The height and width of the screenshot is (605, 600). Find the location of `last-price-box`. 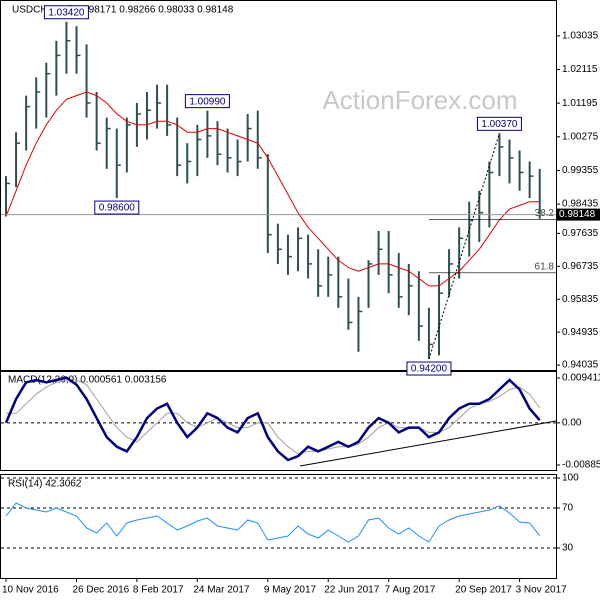

last-price-box is located at coordinates (578, 214).